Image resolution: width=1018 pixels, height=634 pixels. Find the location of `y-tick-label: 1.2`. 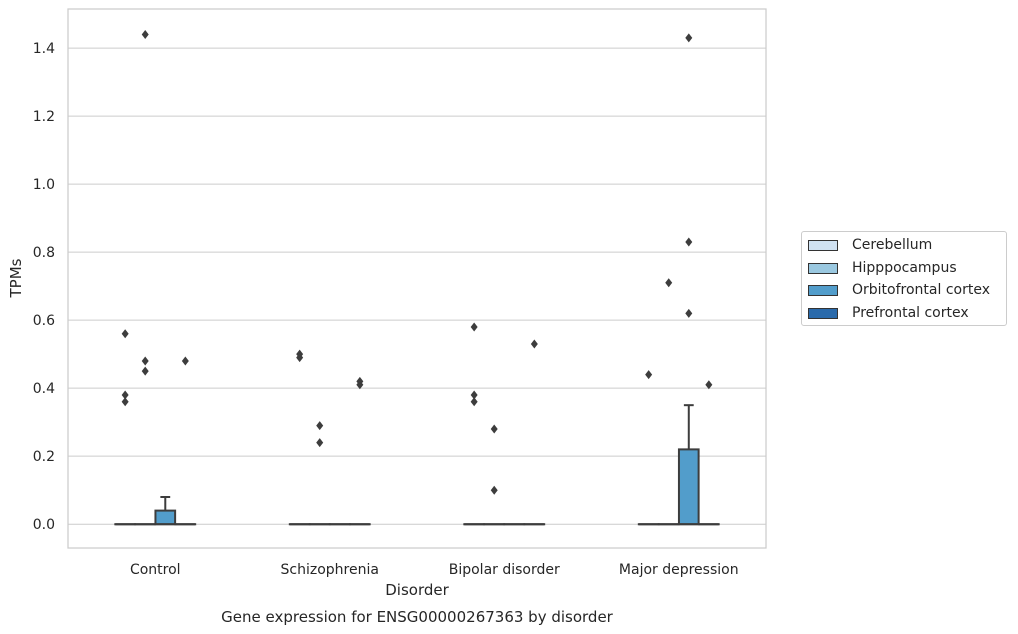

y-tick-label: 1.2 is located at coordinates (44, 117).